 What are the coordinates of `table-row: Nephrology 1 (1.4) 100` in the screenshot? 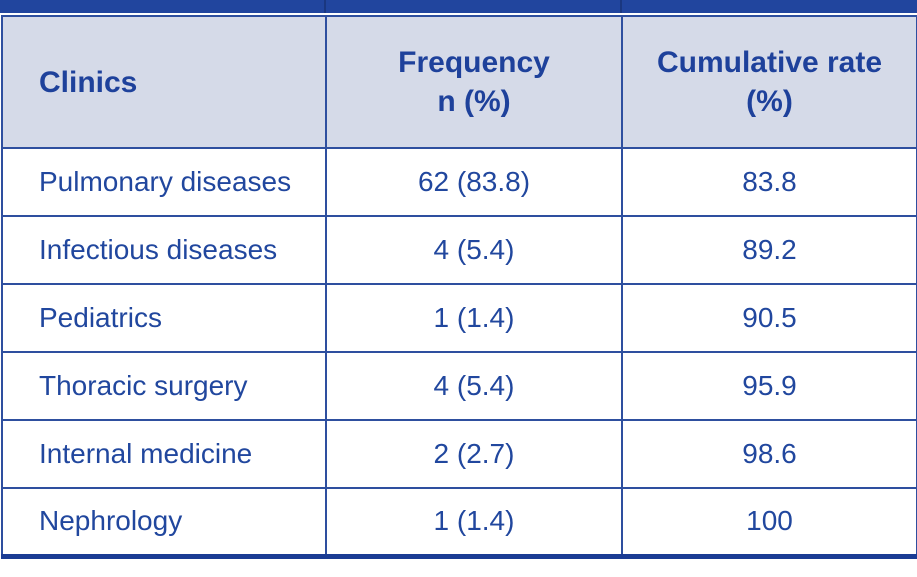 It's located at (459, 522).